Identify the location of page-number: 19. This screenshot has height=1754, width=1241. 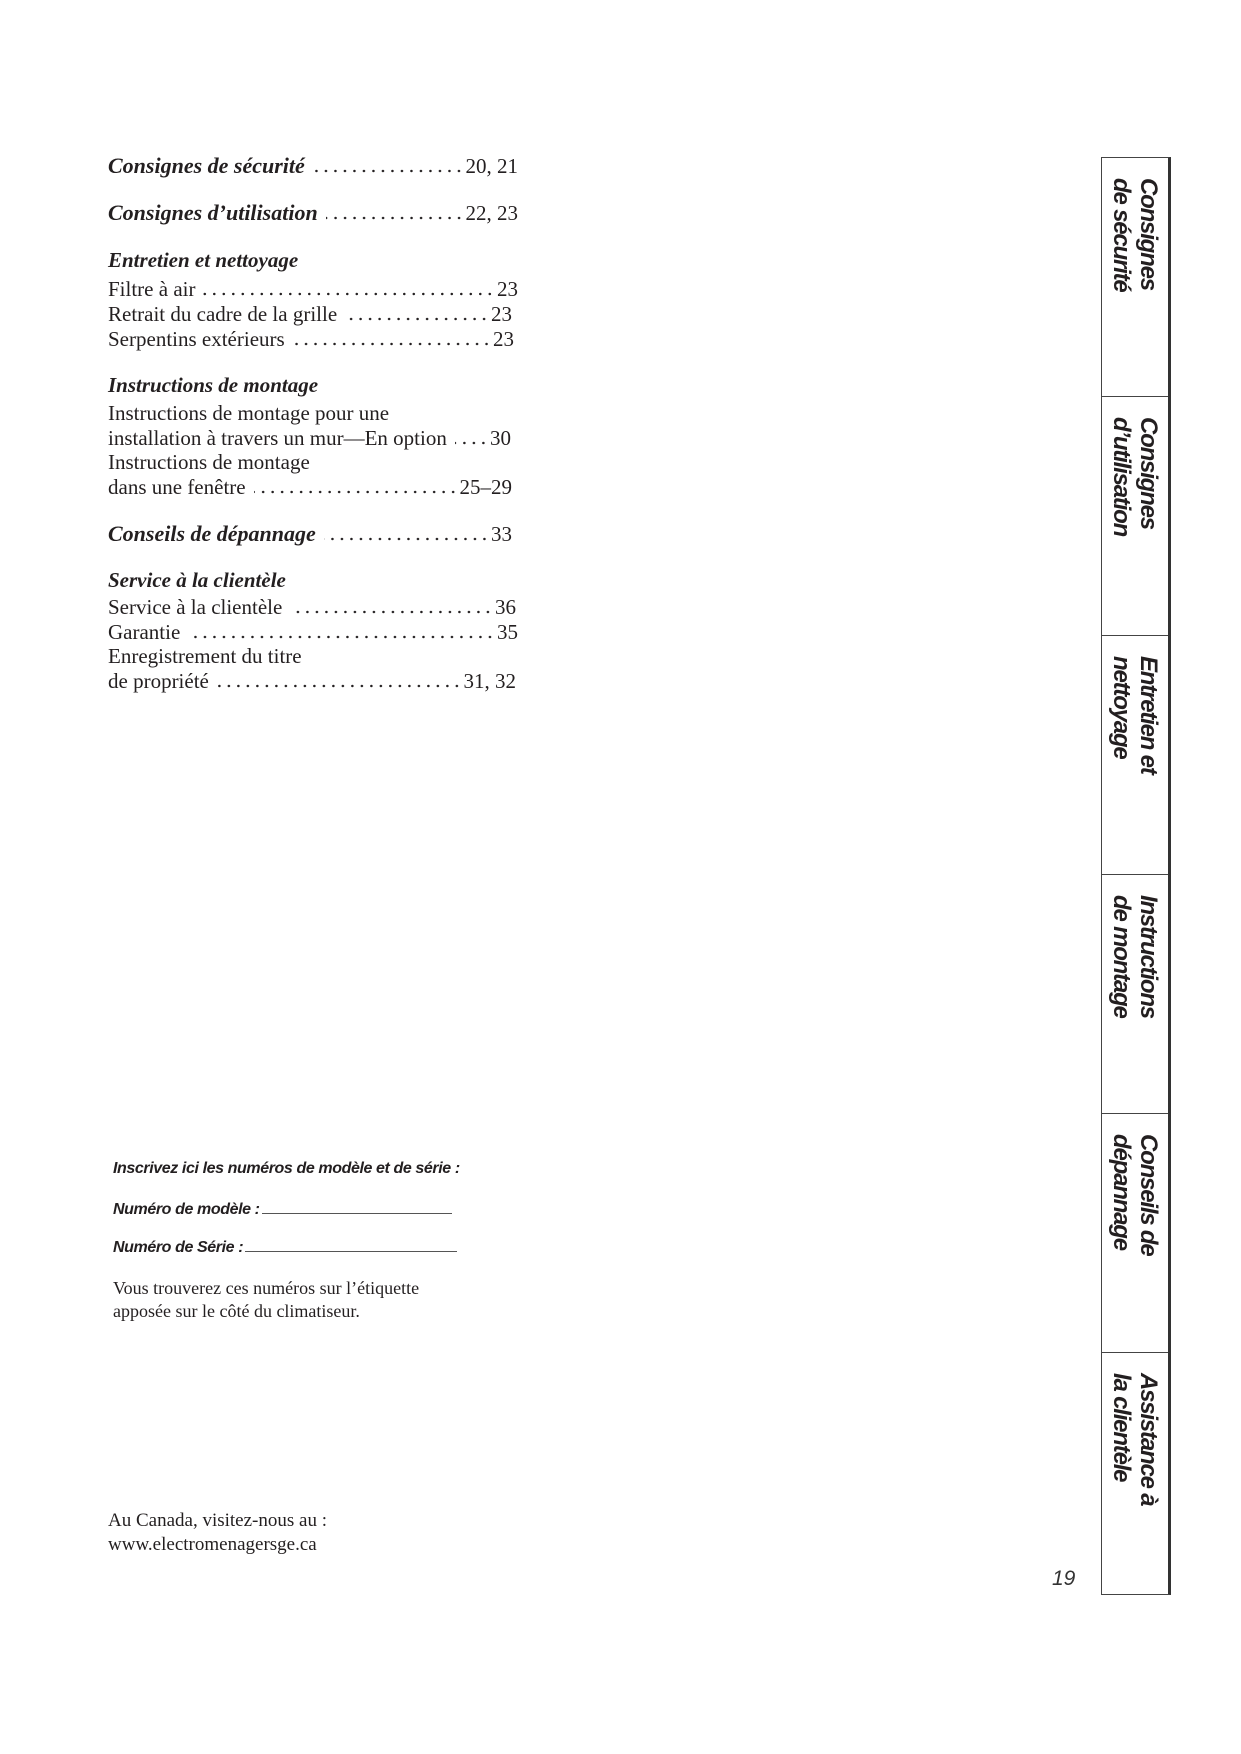
(1064, 1578).